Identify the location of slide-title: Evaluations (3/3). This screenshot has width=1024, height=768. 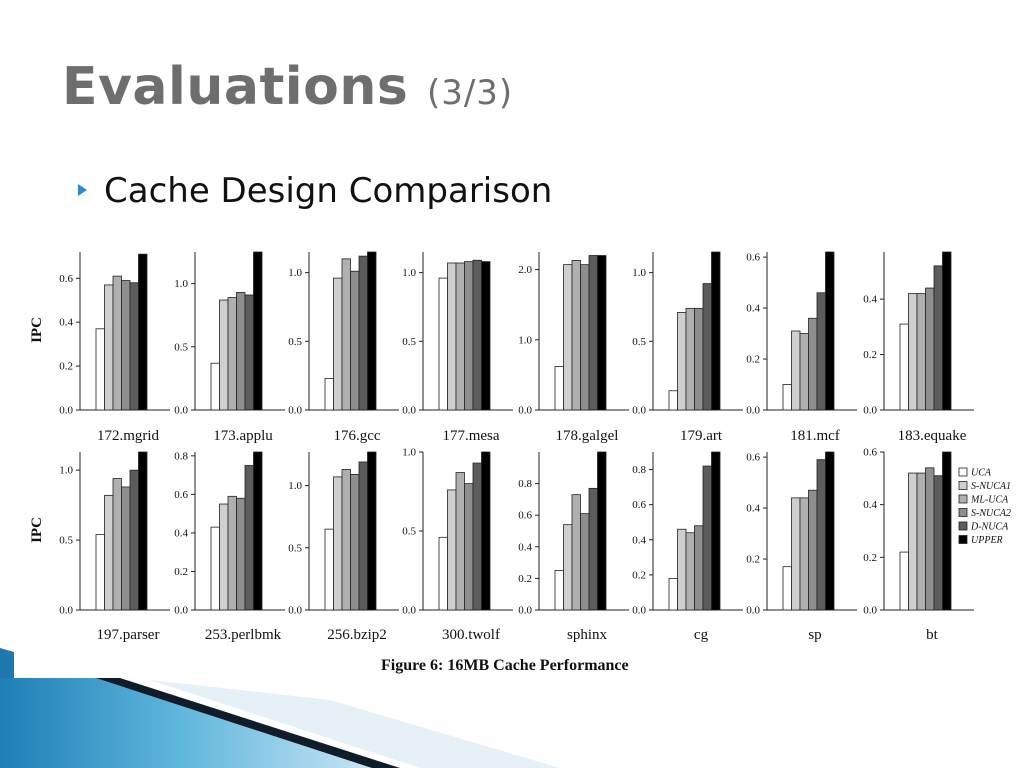
(287, 90).